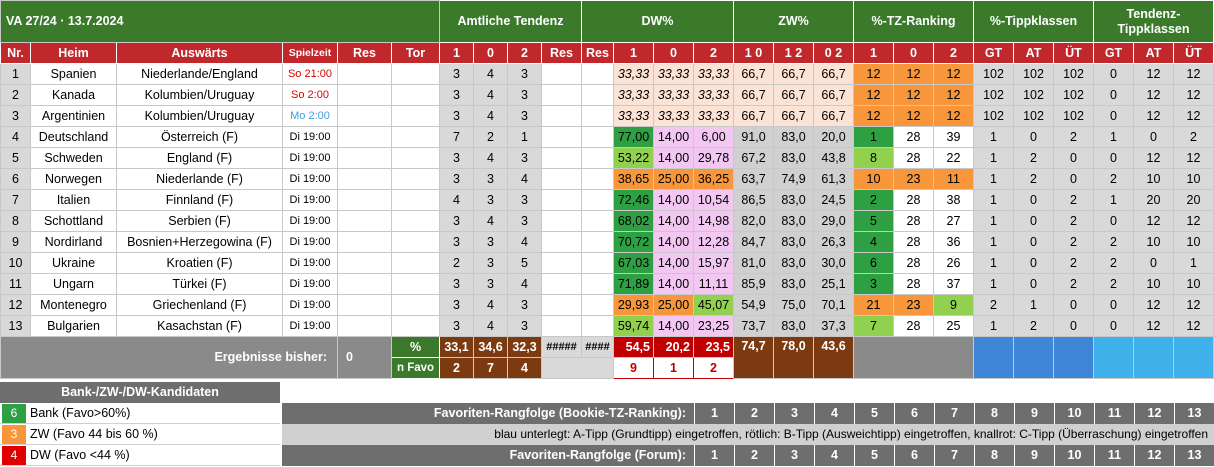 Image resolution: width=1214 pixels, height=467 pixels. I want to click on dw-percent: 53,22, so click(633, 158).